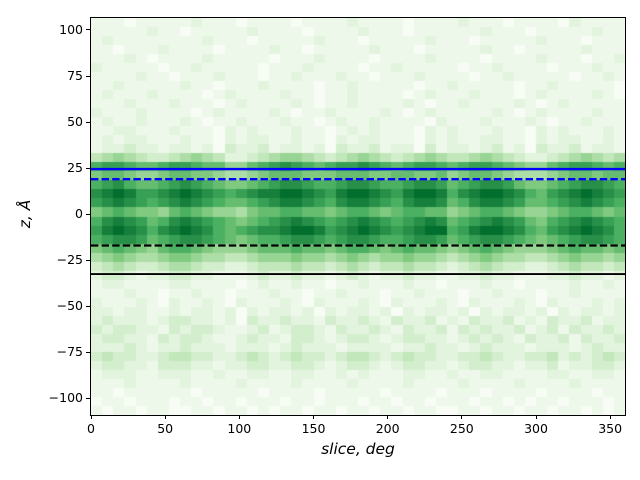 Image resolution: width=640 pixels, height=480 pixels. I want to click on y-tick-label: −75, so click(69, 352).